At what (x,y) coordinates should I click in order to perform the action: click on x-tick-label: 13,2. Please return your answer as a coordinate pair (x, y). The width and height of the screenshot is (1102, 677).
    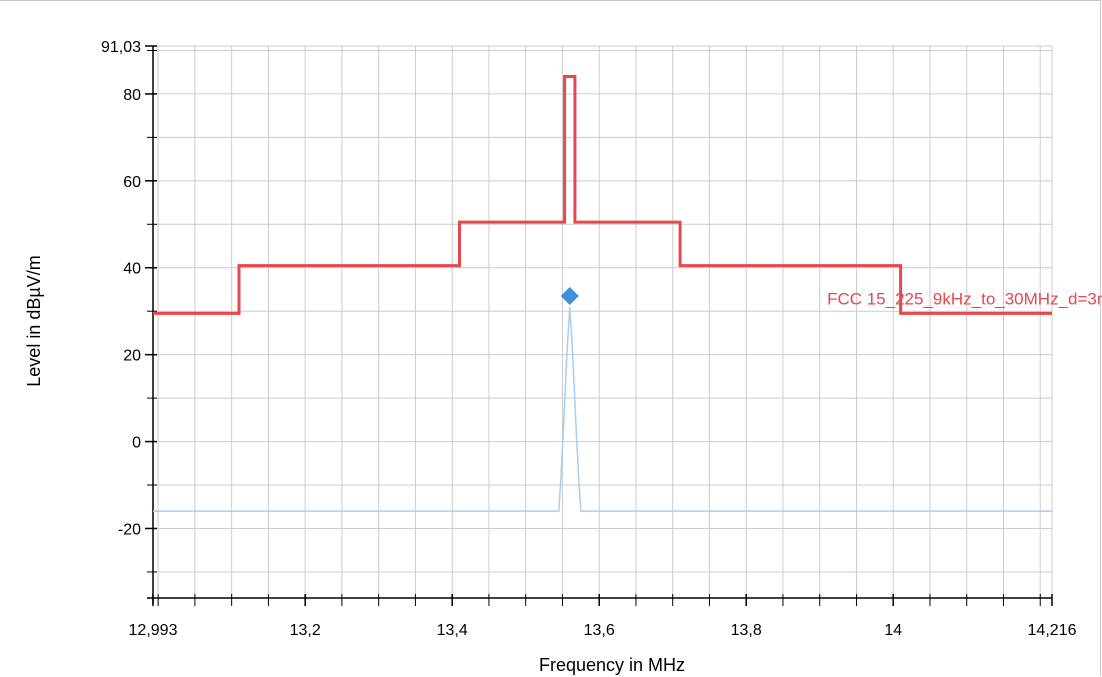
    Looking at the image, I should click on (305, 630).